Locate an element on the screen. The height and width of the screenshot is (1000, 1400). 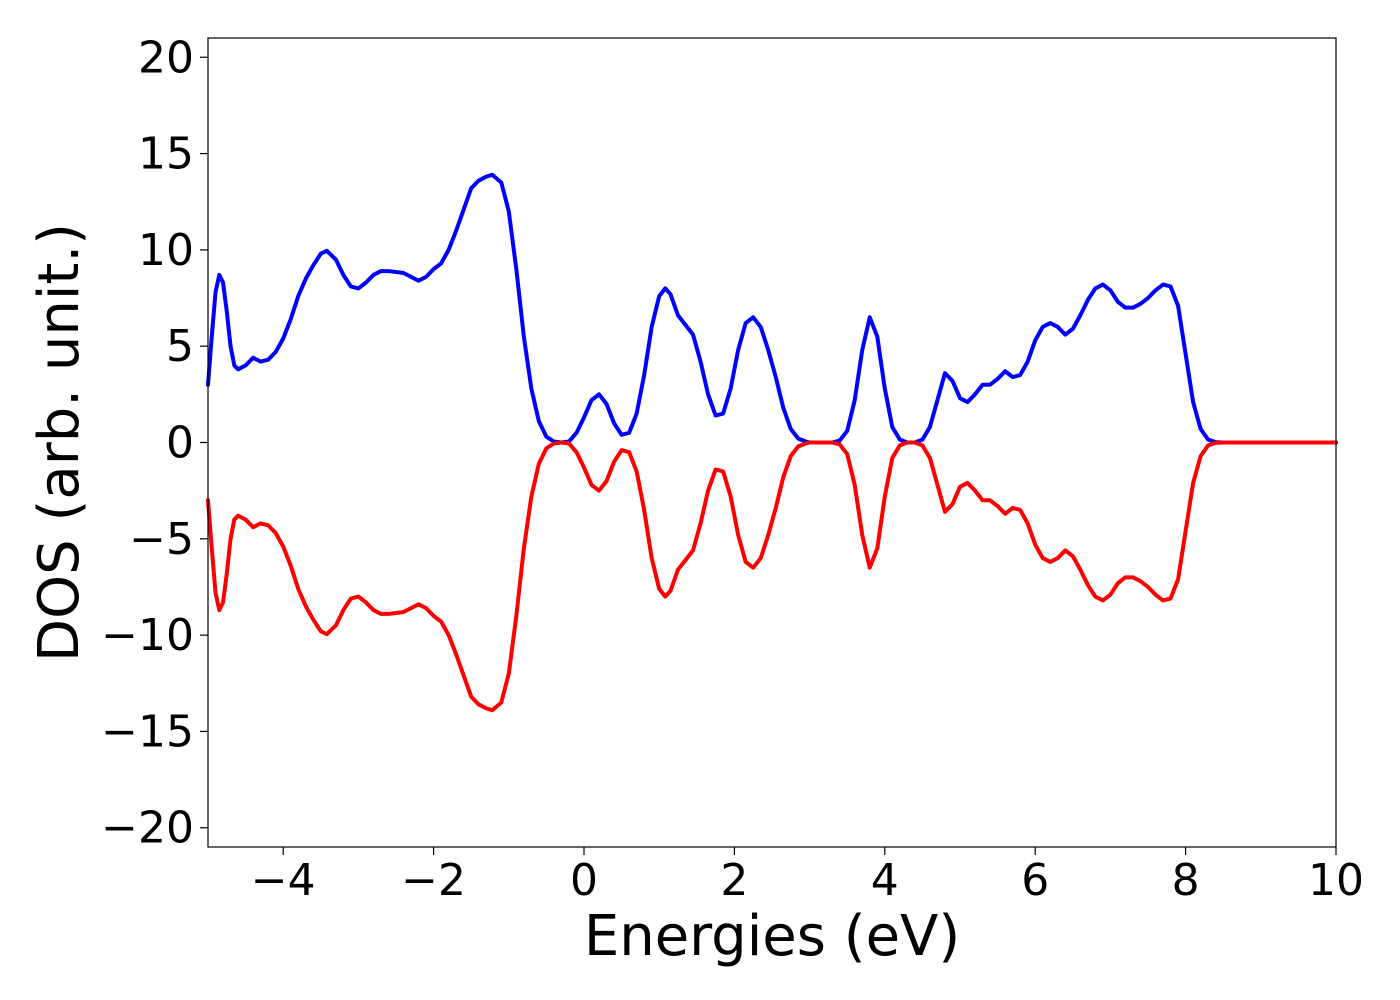
x-tick-label: 4 is located at coordinates (885, 880).